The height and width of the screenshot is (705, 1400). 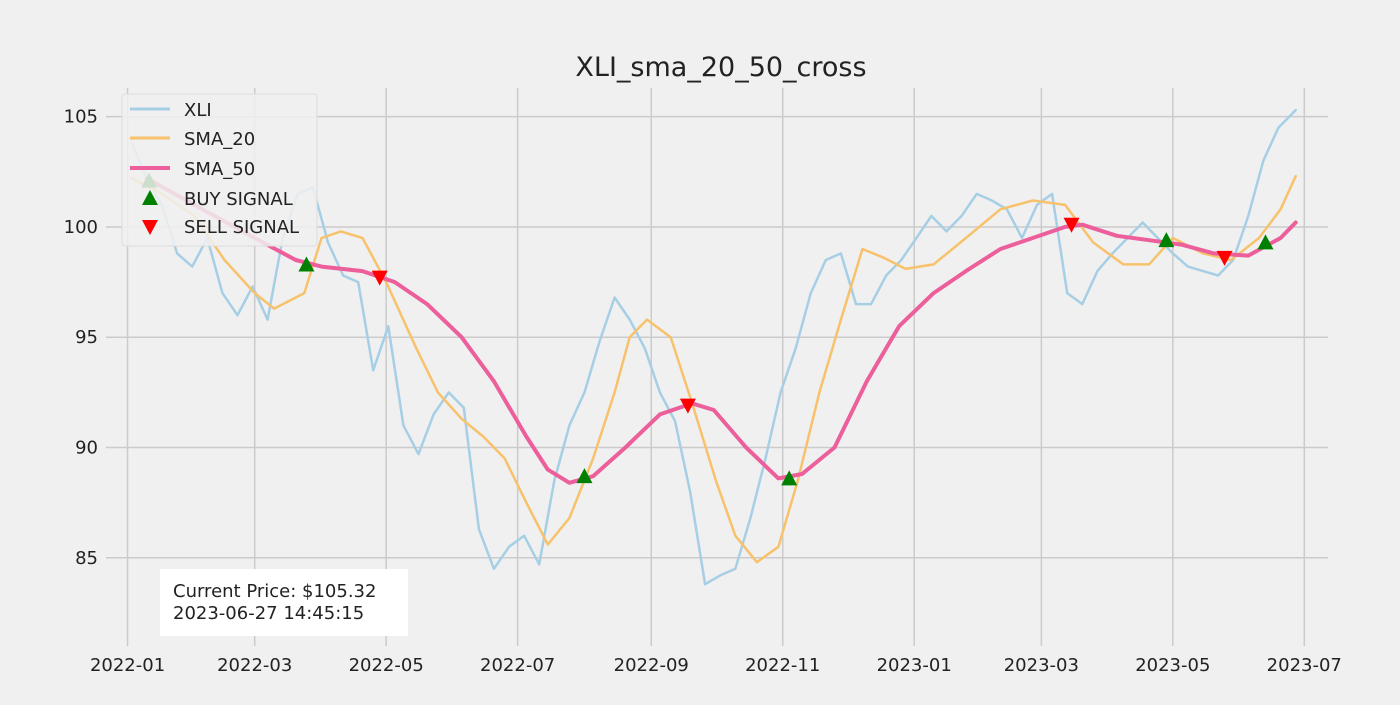 What do you see at coordinates (386, 665) in the screenshot?
I see `x-tick-label: 2022-05` at bounding box center [386, 665].